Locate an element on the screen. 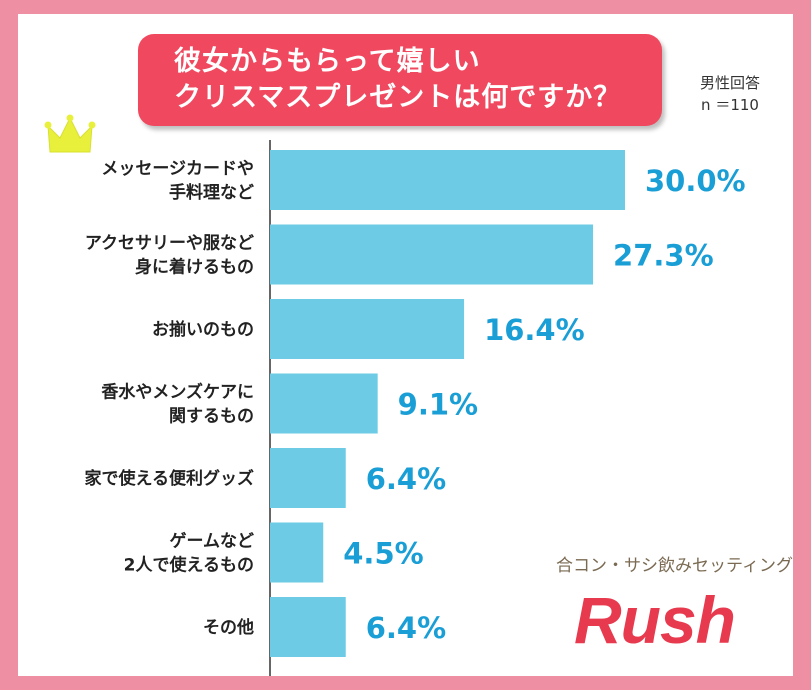 The image size is (811, 690). category-label-2-0: お揃いのもの is located at coordinates (203, 329).